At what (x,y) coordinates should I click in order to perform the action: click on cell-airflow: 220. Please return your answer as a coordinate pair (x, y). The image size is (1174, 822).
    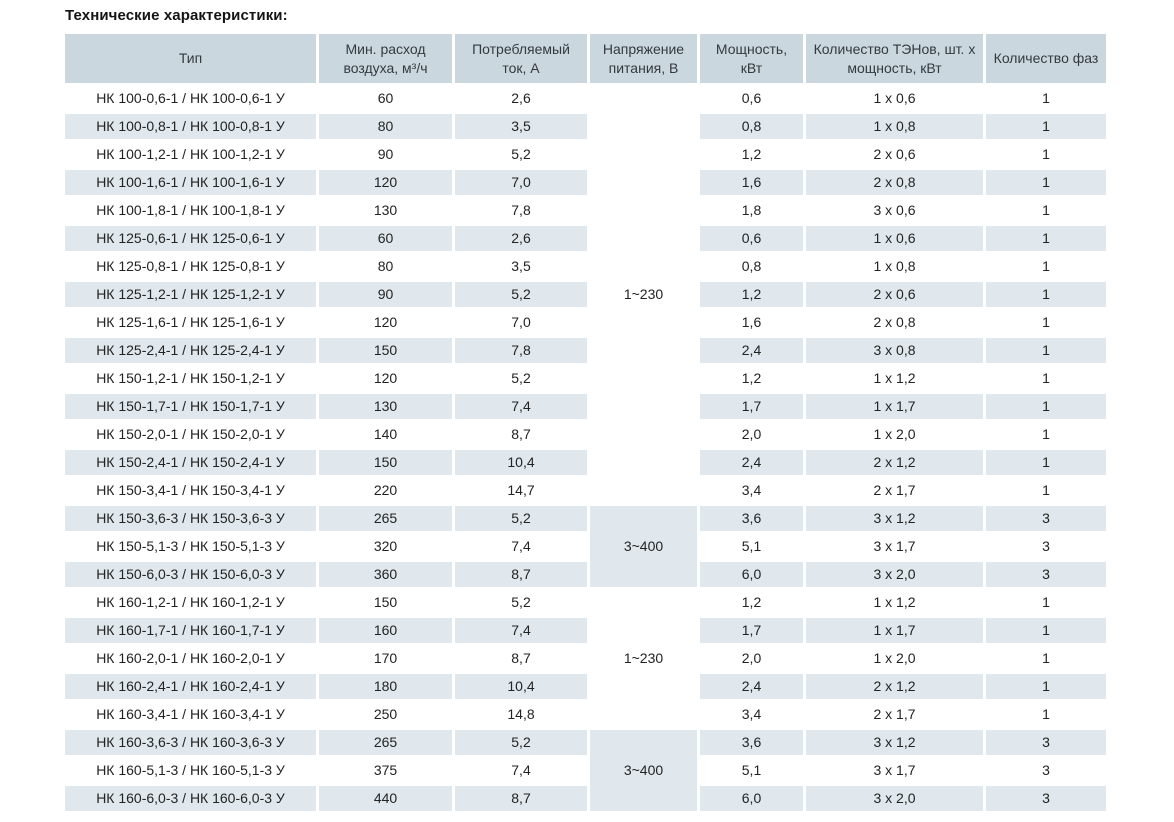
    Looking at the image, I should click on (385, 490).